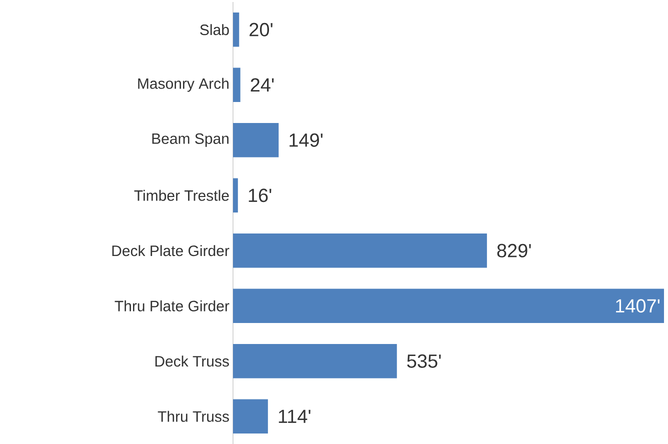  Describe the element at coordinates (306, 140) in the screenshot. I see `data-label: 149'` at that location.